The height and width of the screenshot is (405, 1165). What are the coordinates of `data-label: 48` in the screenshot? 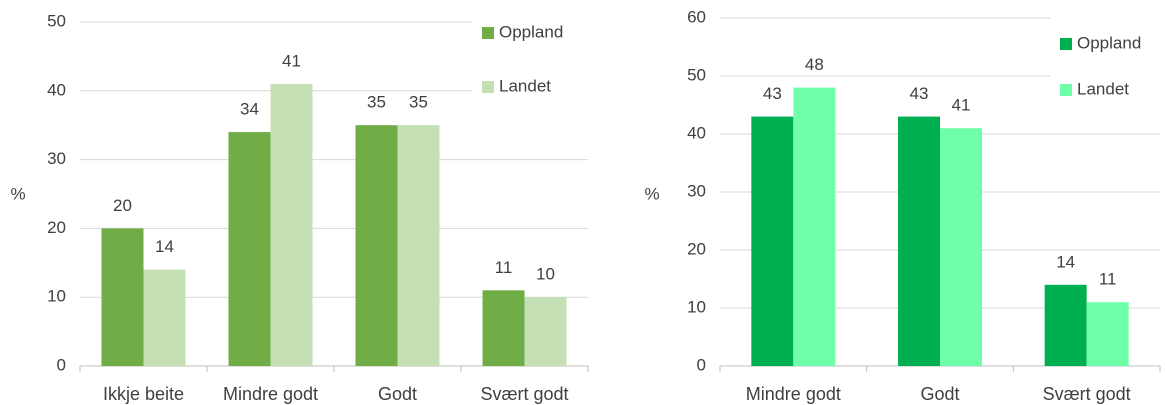 It's located at (814, 64).